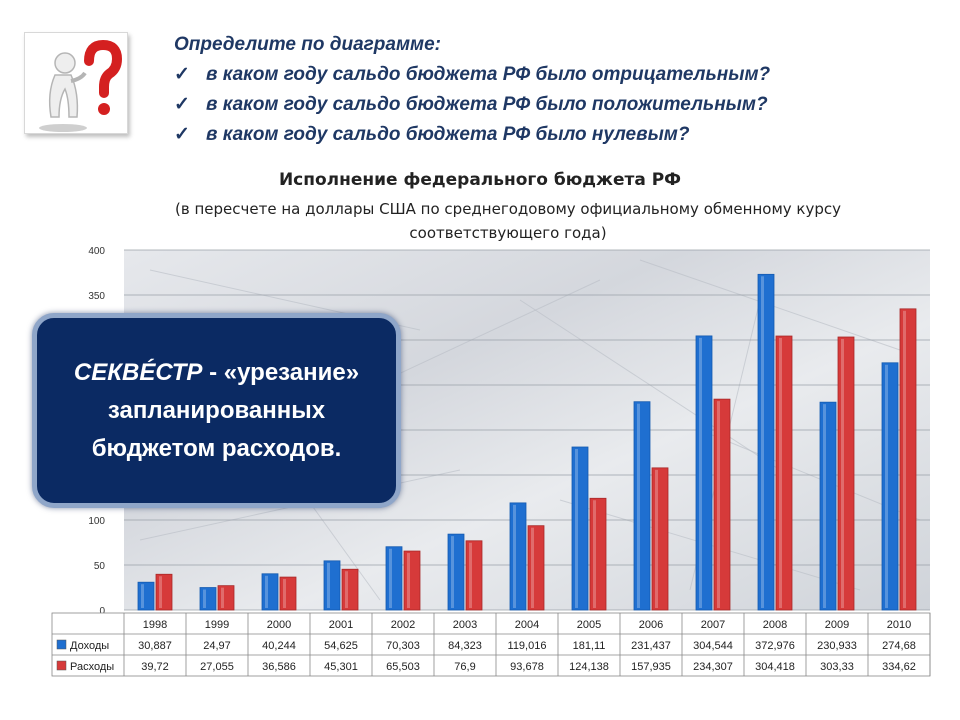 The image size is (960, 720). What do you see at coordinates (713, 625) in the screenshot?
I see `x-tick-label: 2007` at bounding box center [713, 625].